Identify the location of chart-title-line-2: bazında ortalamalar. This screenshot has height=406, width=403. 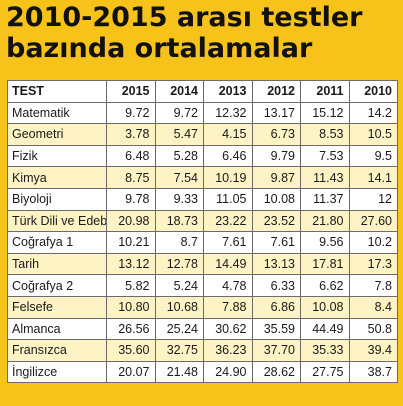
(159, 48).